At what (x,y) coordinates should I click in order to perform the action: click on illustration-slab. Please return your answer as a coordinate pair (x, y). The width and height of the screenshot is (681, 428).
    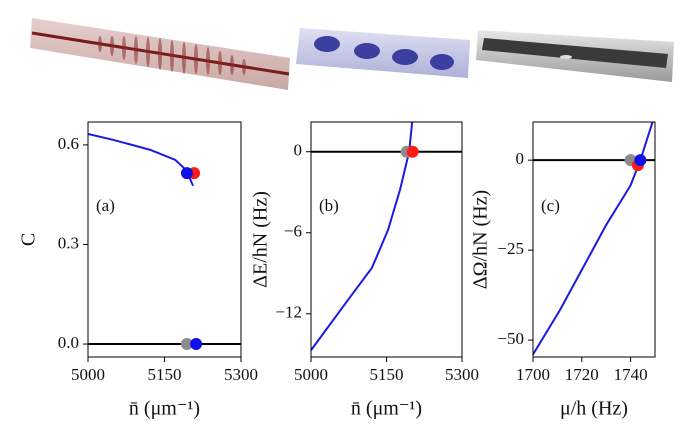
    Looking at the image, I should click on (383, 53).